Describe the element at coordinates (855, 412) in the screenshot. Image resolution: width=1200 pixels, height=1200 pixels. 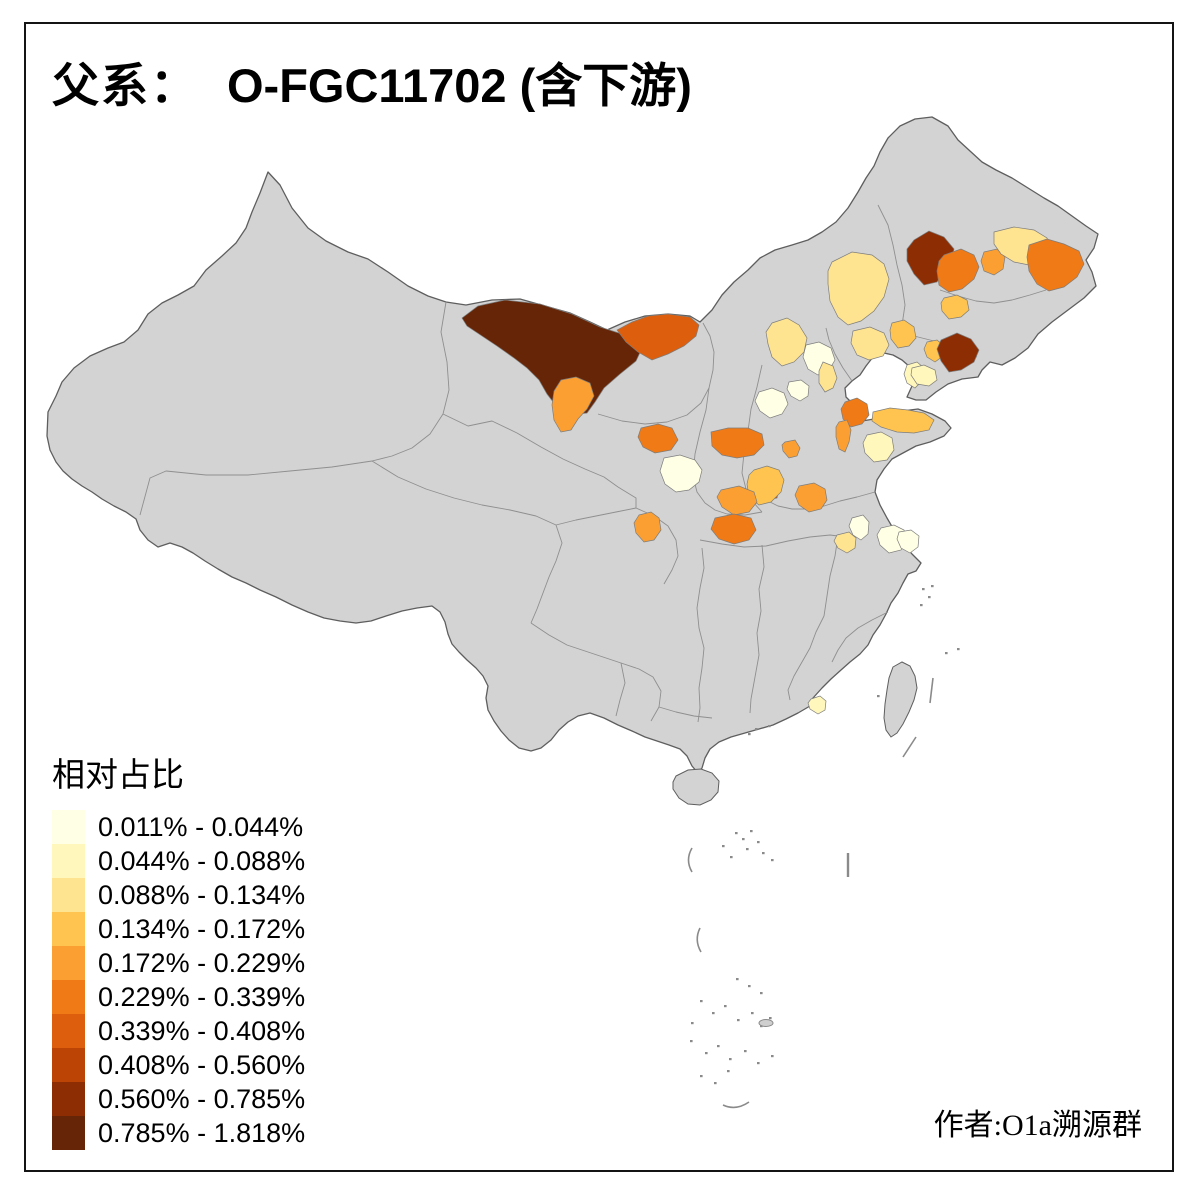
I see `region-dongying` at that location.